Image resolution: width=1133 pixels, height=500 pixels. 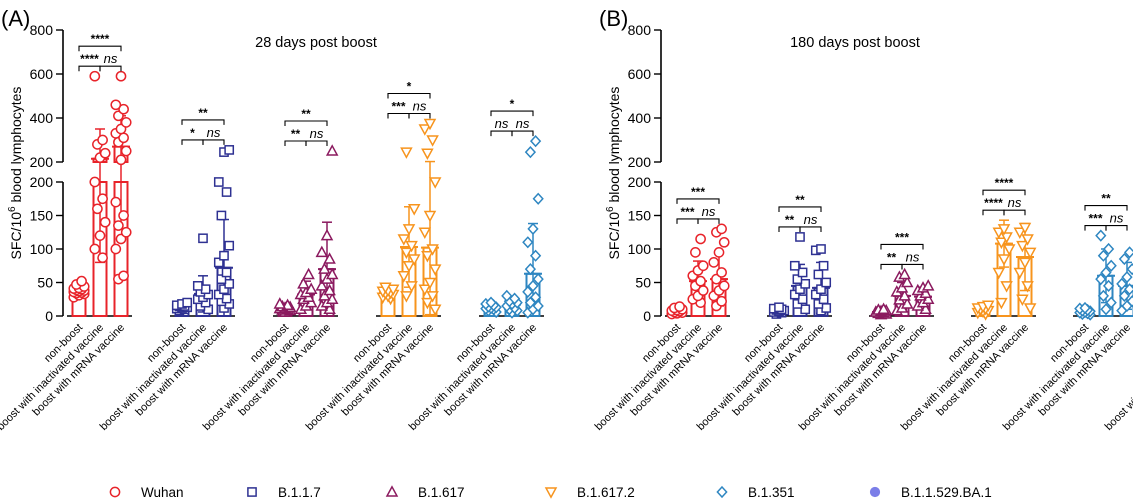 I want to click on y-tick-label-upper: 200, so click(x=42, y=162).